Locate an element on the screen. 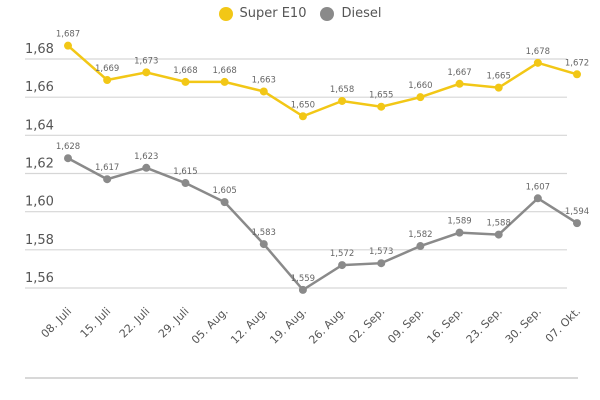 The height and width of the screenshot is (400, 600). data-label: 1,615 is located at coordinates (185, 172).